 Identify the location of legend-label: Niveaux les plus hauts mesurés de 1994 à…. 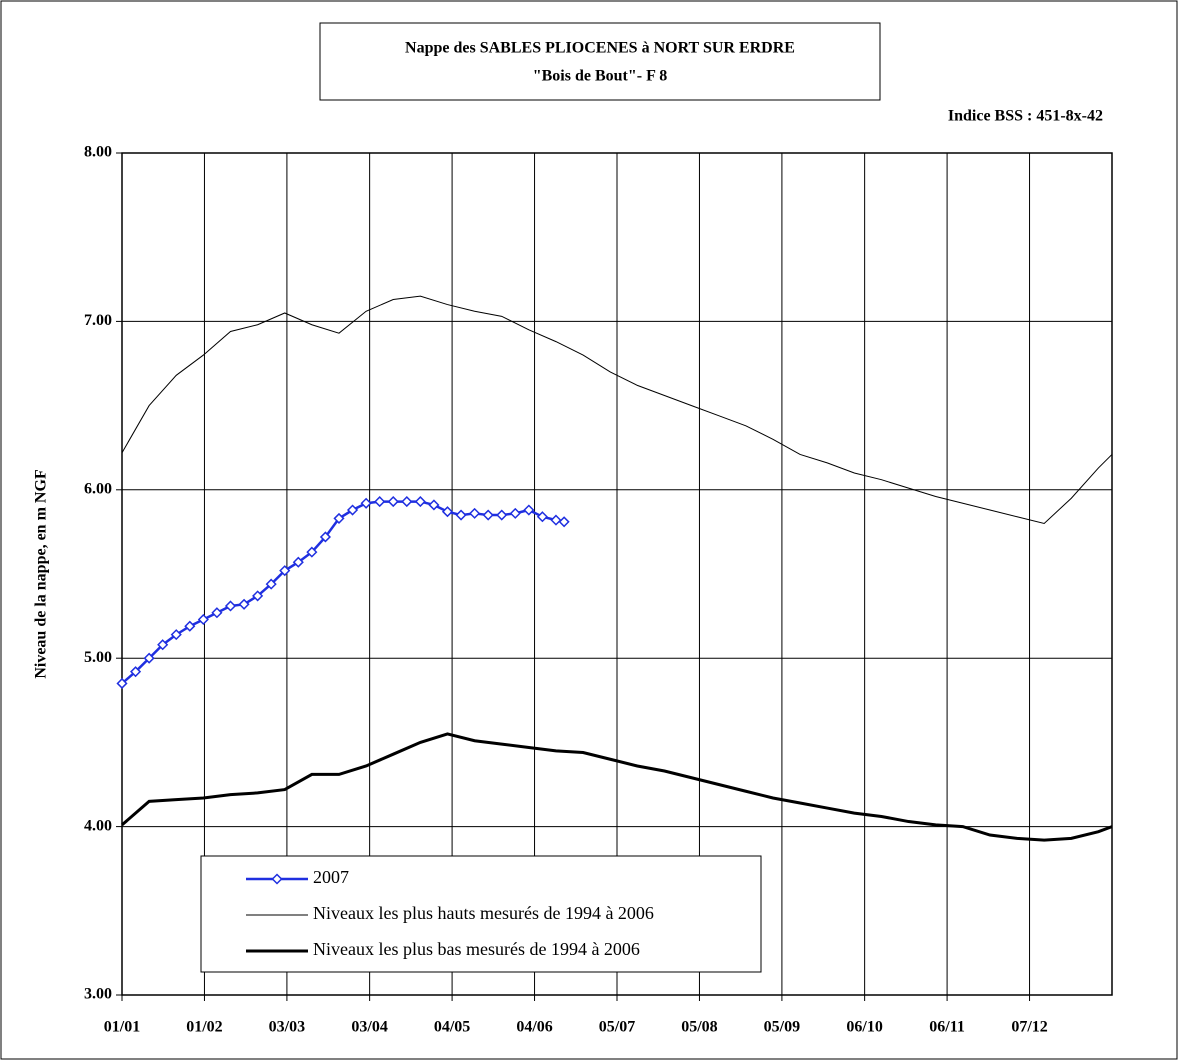
(483, 913).